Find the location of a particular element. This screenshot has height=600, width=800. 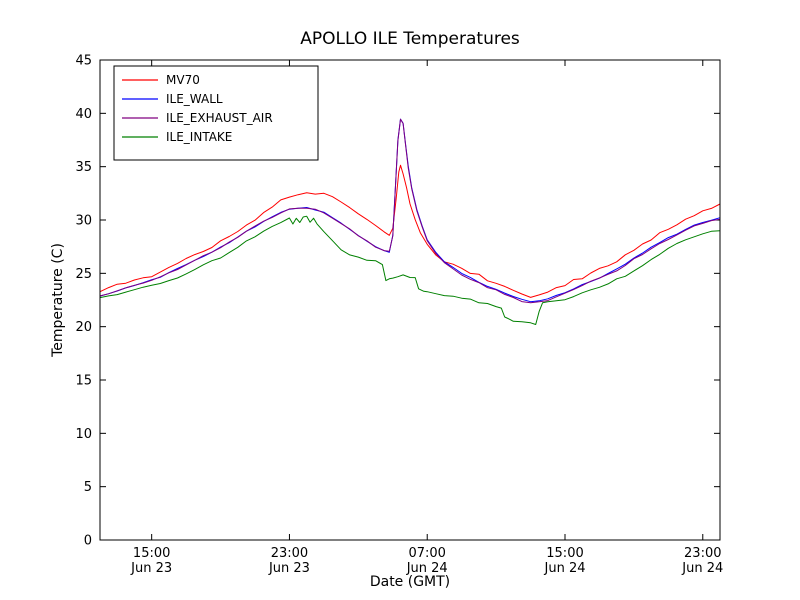

y-tick-label: 45 is located at coordinates (83, 61).